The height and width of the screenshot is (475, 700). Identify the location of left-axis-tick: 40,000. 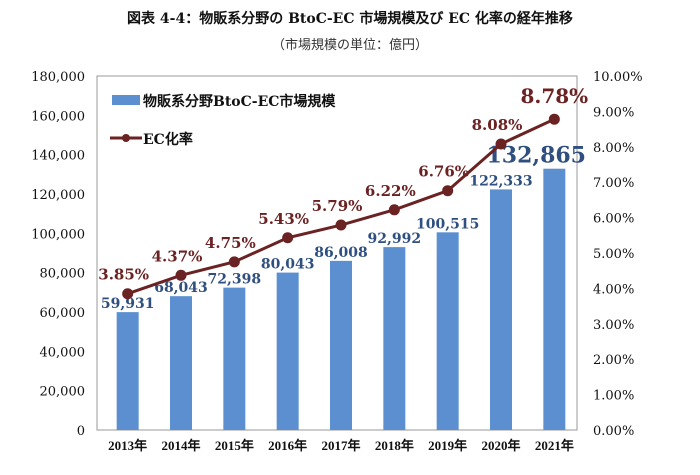
(63, 352).